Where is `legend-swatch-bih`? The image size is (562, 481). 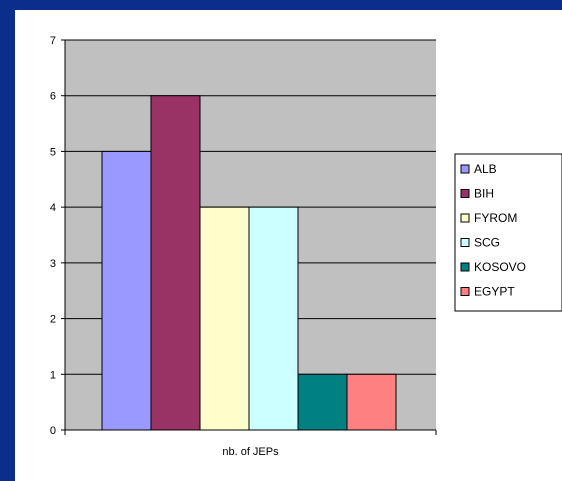 legend-swatch-bih is located at coordinates (465, 193).